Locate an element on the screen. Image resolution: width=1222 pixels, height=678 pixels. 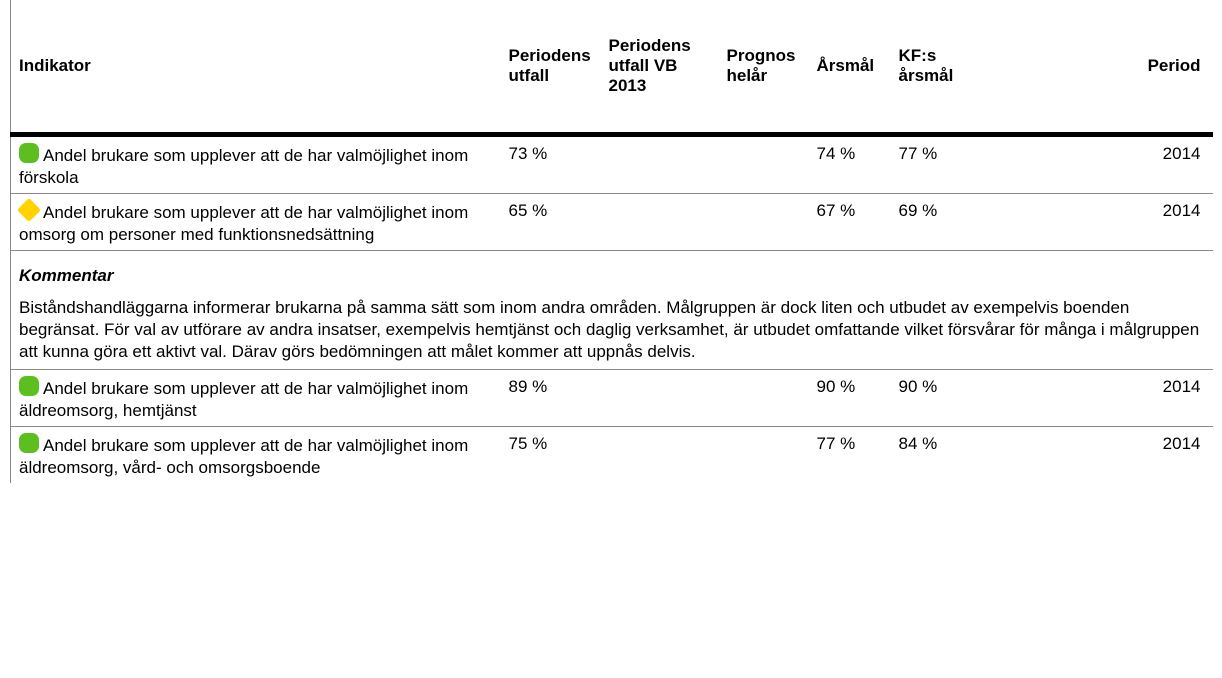
value-cell: 65 % is located at coordinates (550, 222).